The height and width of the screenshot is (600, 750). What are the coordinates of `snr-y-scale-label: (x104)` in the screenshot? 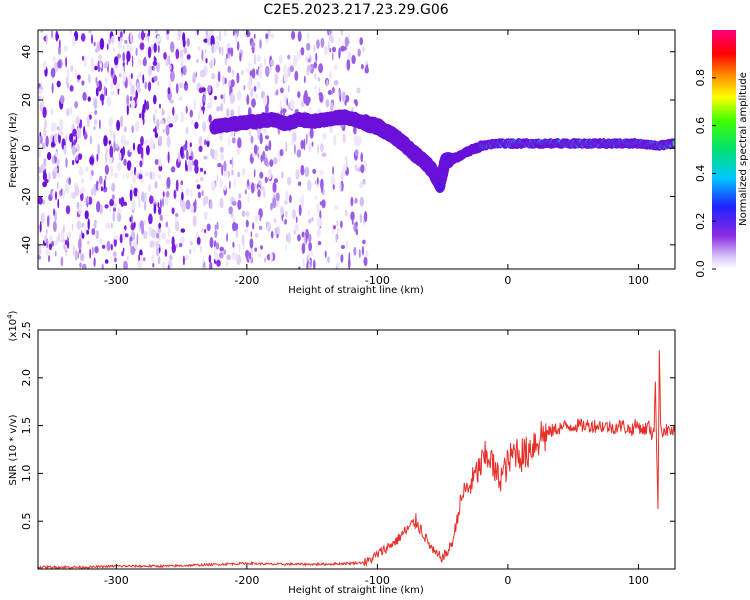 It's located at (12, 325).